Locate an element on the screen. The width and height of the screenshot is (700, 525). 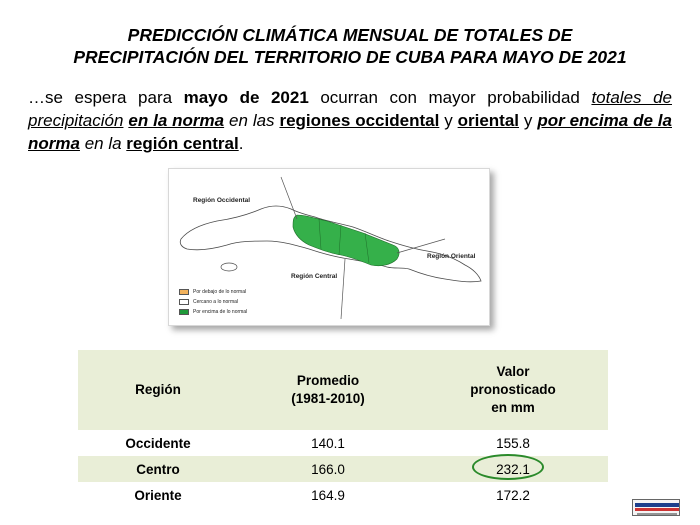
table-row: Oriente 164.9 172.2 is located at coordinates (343, 495).